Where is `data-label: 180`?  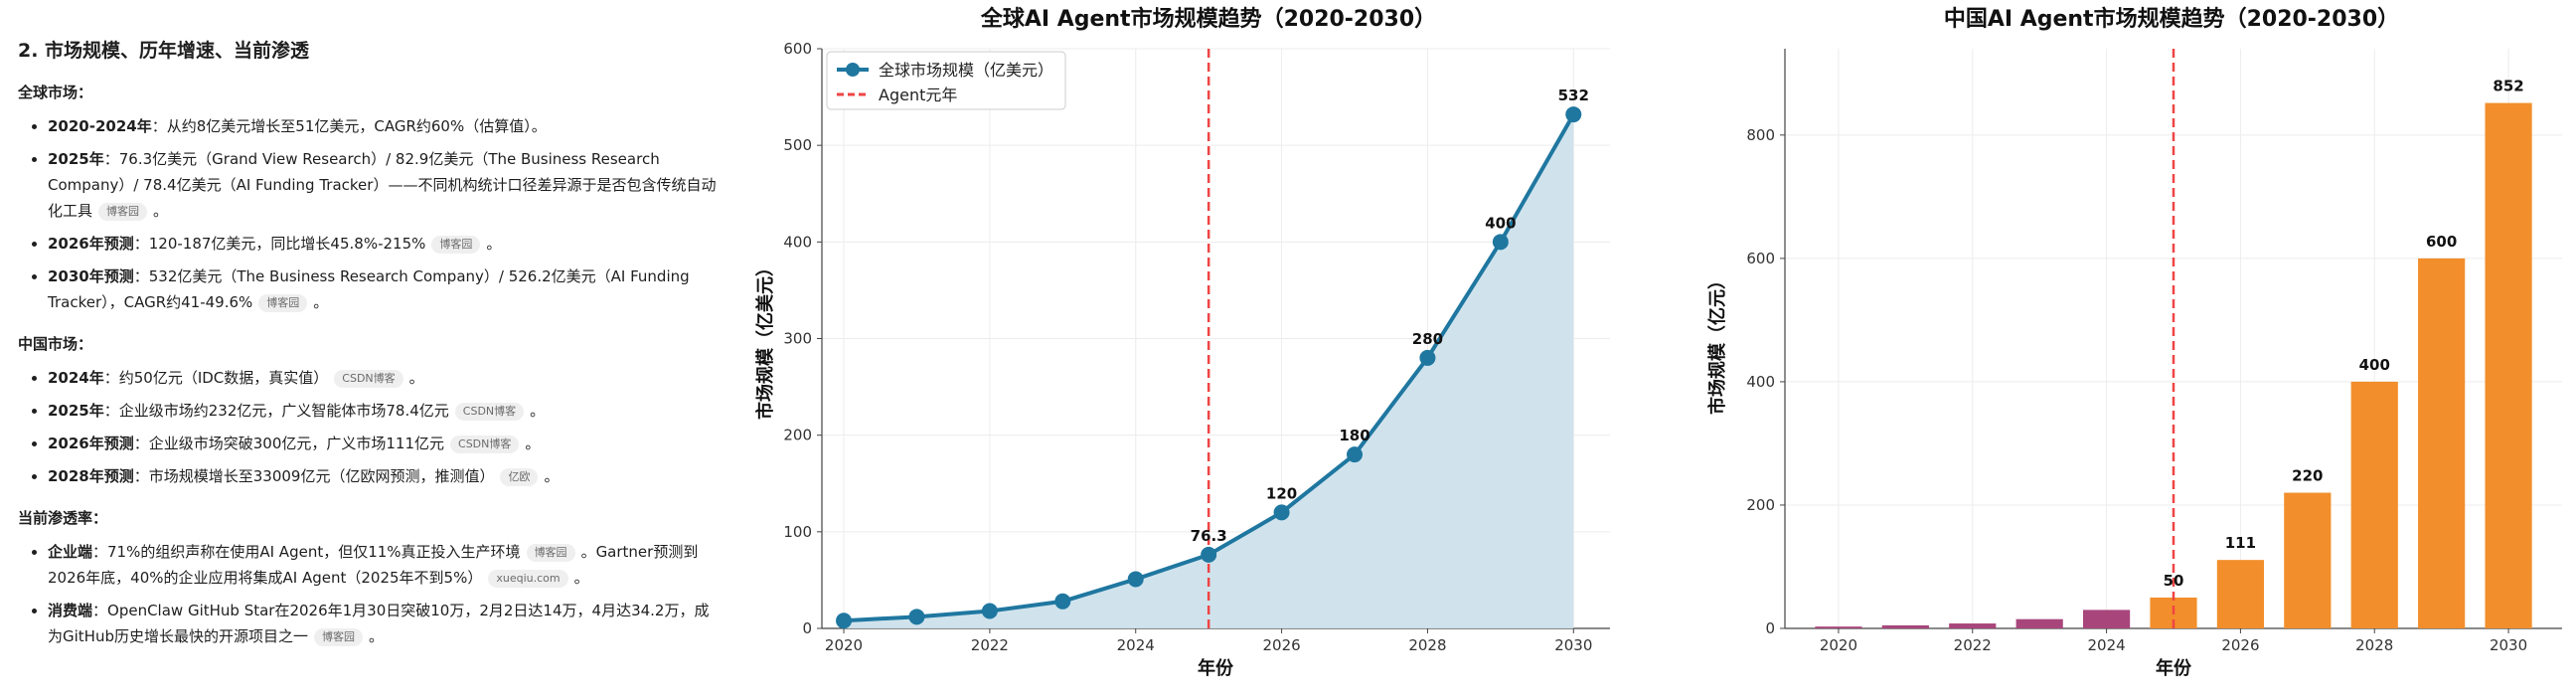
data-label: 180 is located at coordinates (1354, 435).